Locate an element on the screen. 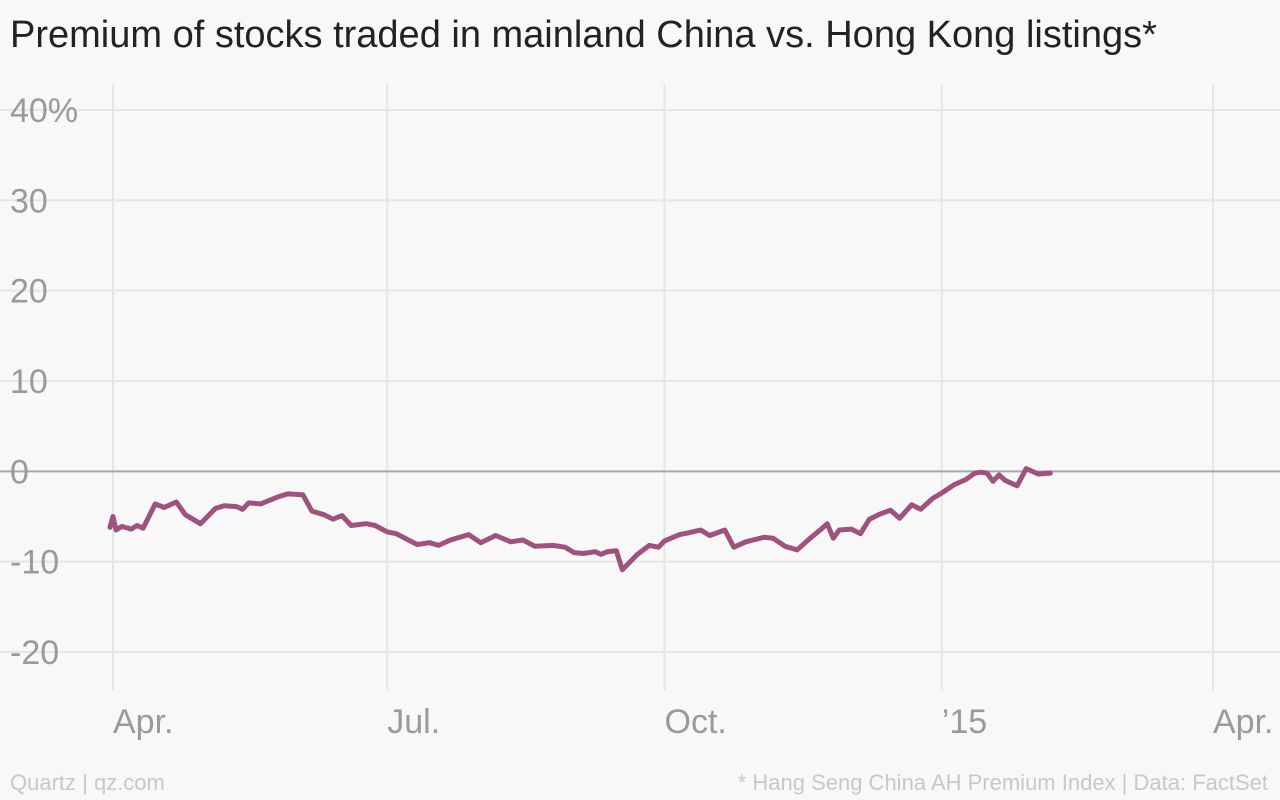 This screenshot has width=1280, height=800. y-tick-label: 10 is located at coordinates (29, 382).